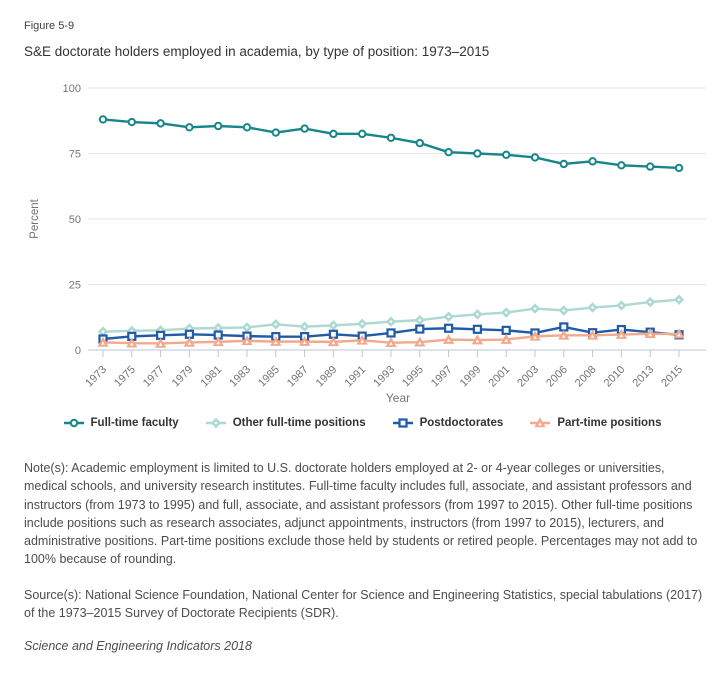 The image size is (724, 678). I want to click on x-tick-label: 1991, so click(356, 377).